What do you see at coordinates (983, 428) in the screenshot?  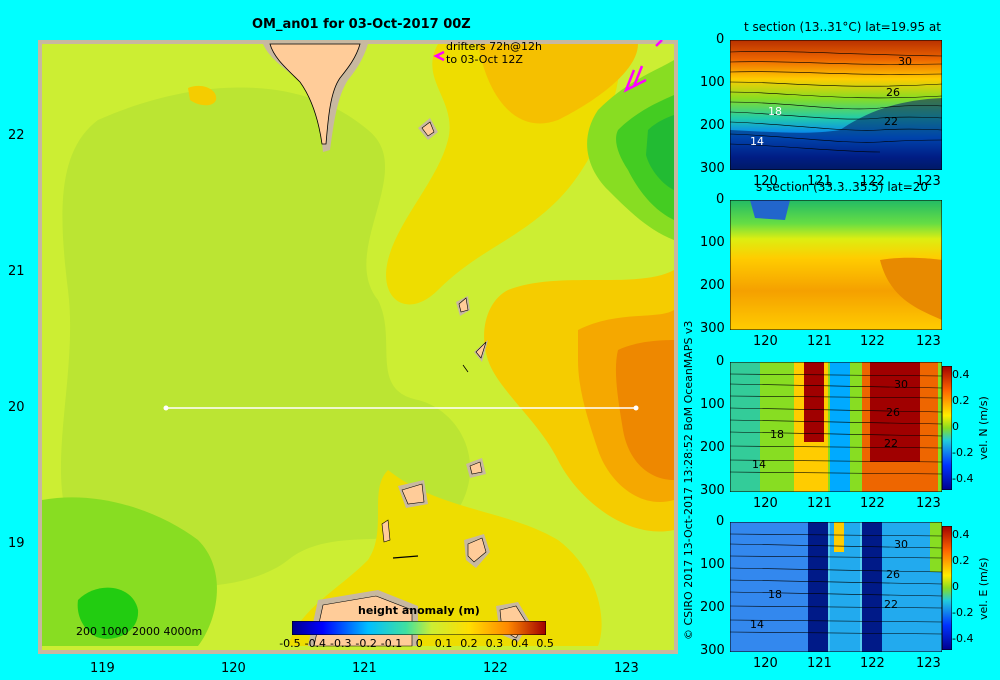 I see `vel-n-label: vel. N (m/s)` at bounding box center [983, 428].